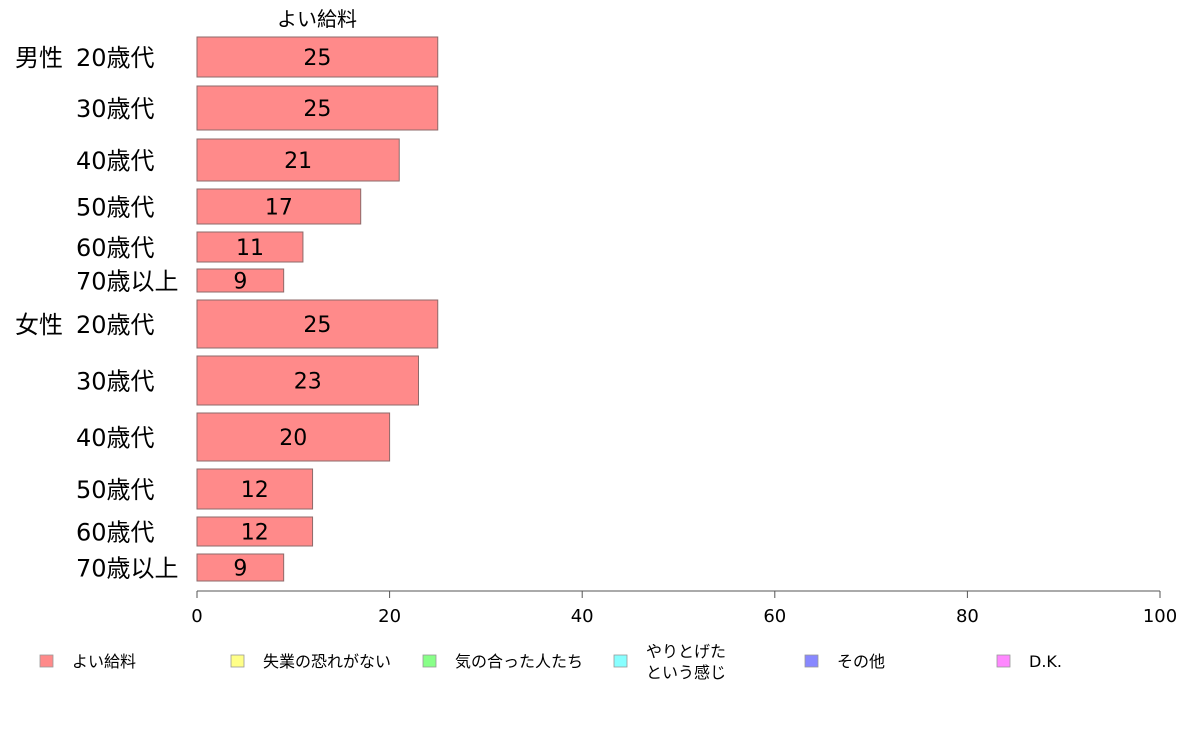 This screenshot has height=736, width=1188. Describe the element at coordinates (39, 325) in the screenshot. I see `group-label: 女性` at that location.